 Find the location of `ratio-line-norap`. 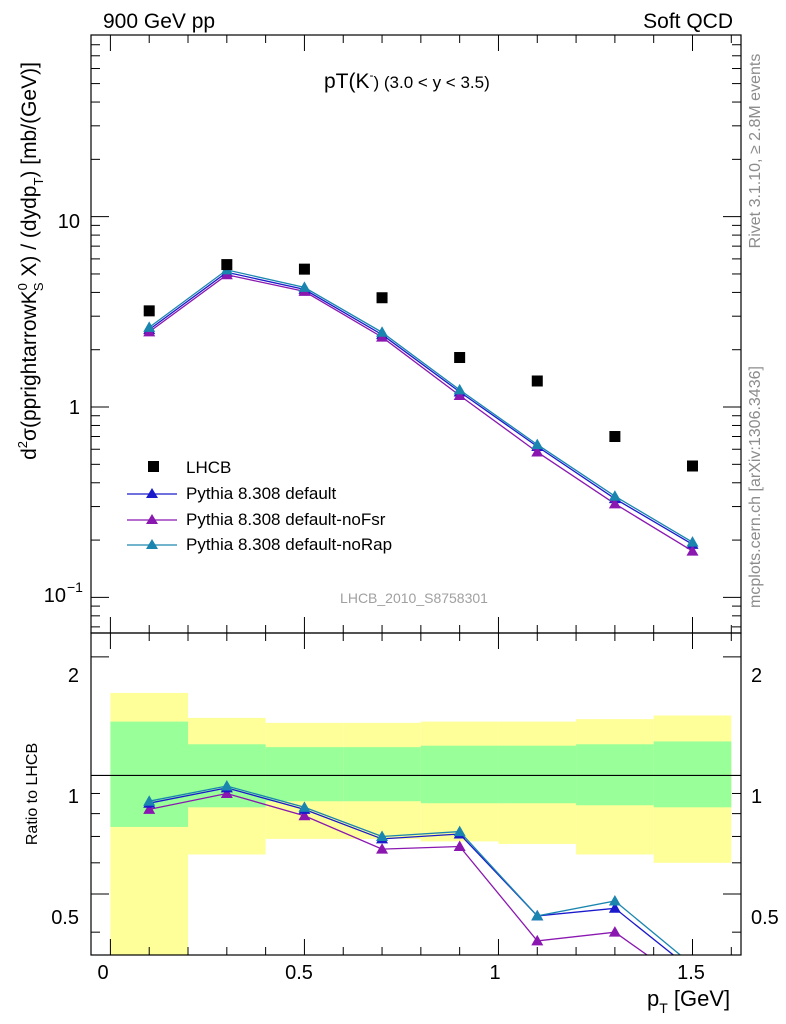

ratio-line-norap is located at coordinates (415, 870).